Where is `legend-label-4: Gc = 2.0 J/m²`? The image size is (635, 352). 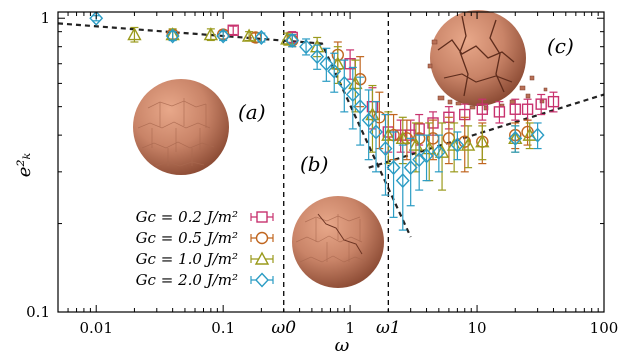 legend-label-4: Gc = 2.0 J/m² is located at coordinates (187, 280).